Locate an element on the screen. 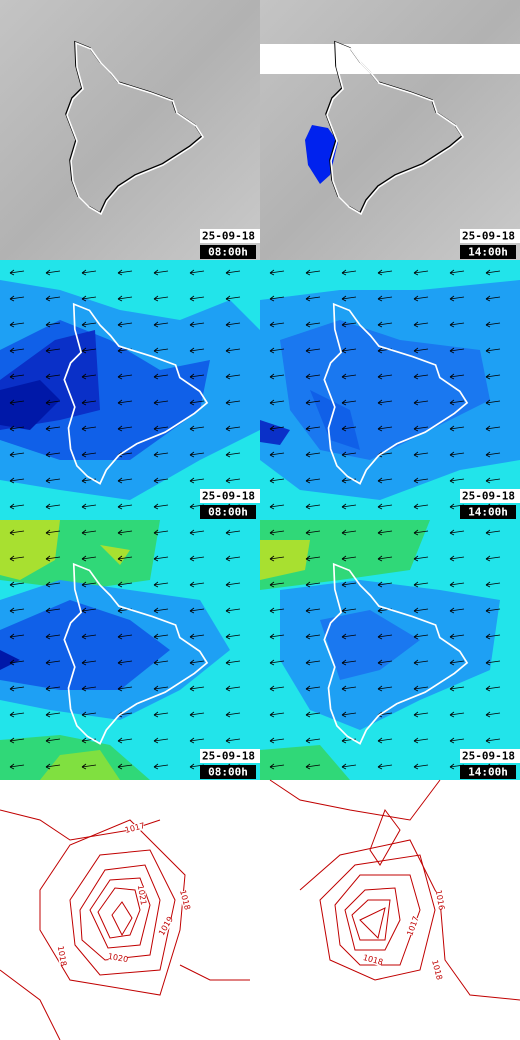 This screenshot has height=1040, width=520. contour-label: 1020 is located at coordinates (118, 958).